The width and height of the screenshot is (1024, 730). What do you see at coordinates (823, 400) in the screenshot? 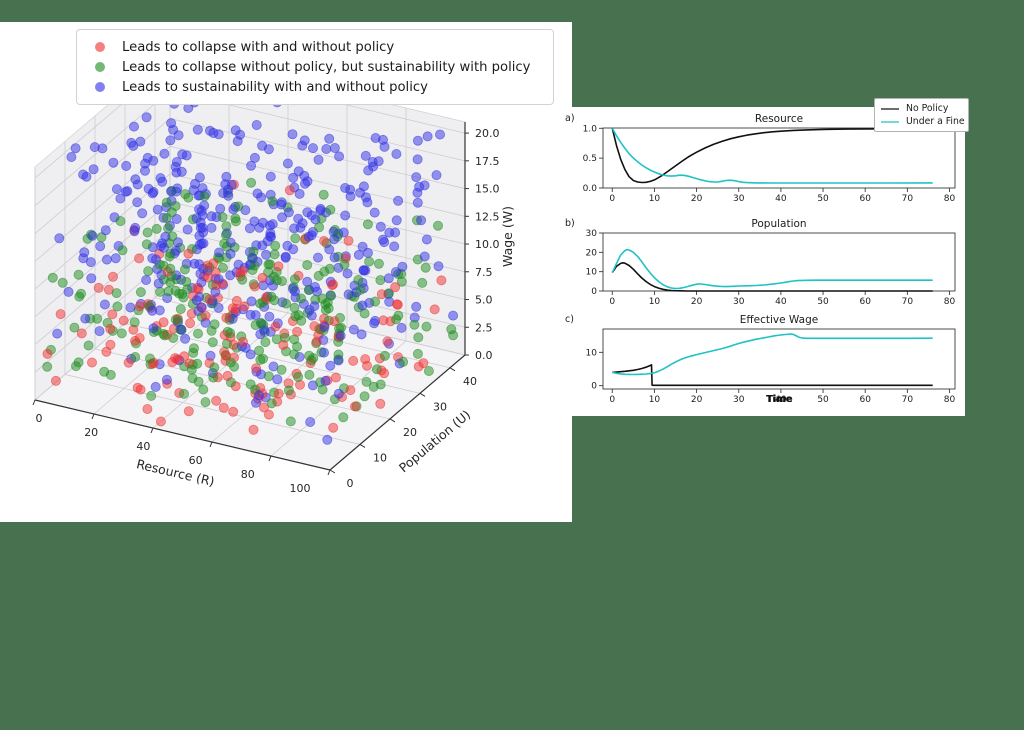
I see `x-tick-label: 50` at bounding box center [823, 400].